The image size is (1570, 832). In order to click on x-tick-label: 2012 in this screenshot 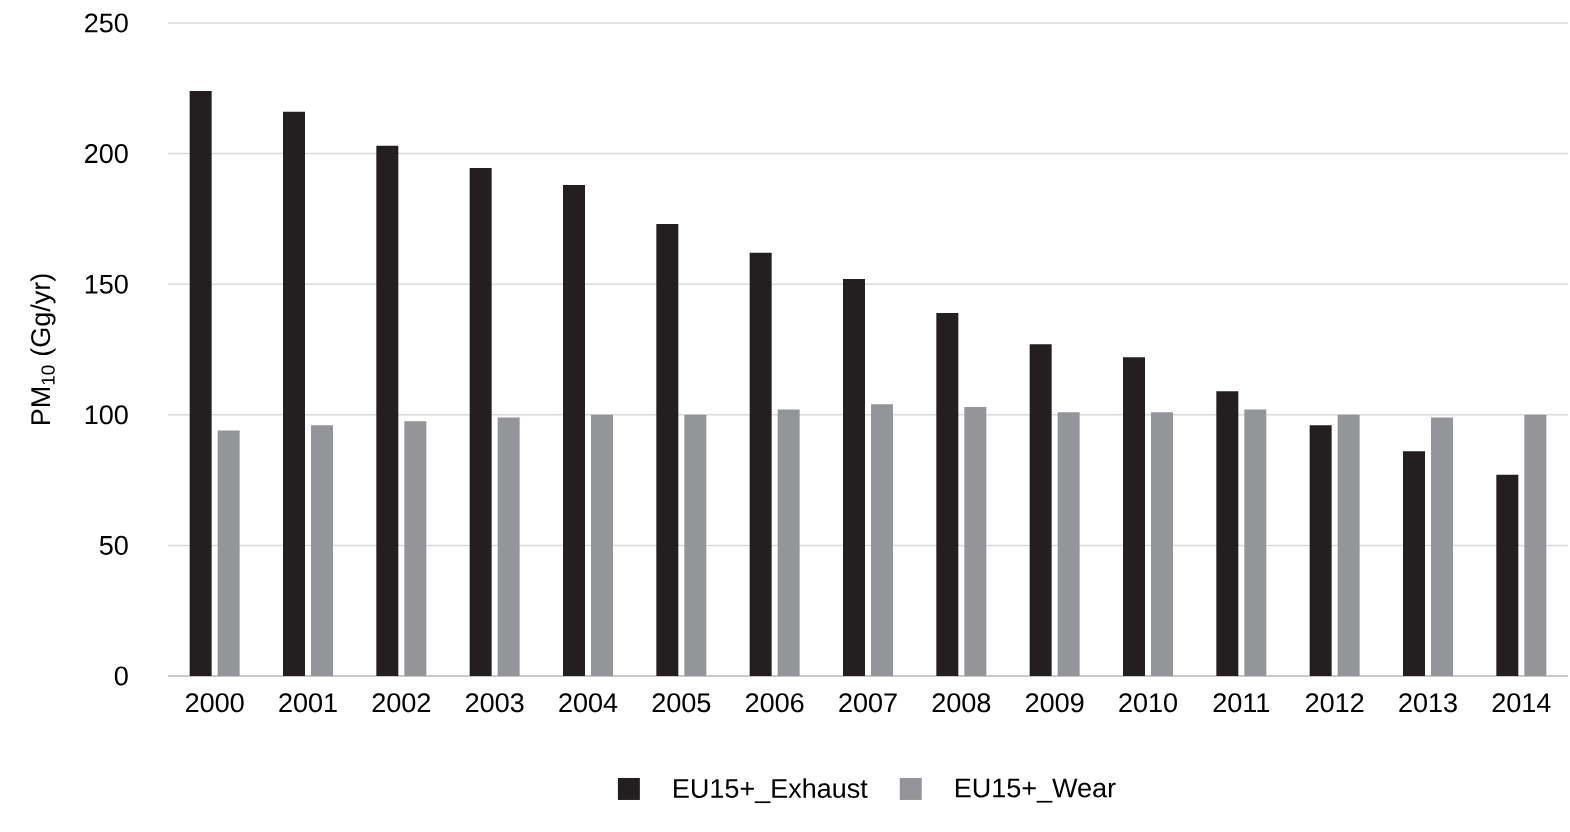, I will do `click(1335, 703)`.